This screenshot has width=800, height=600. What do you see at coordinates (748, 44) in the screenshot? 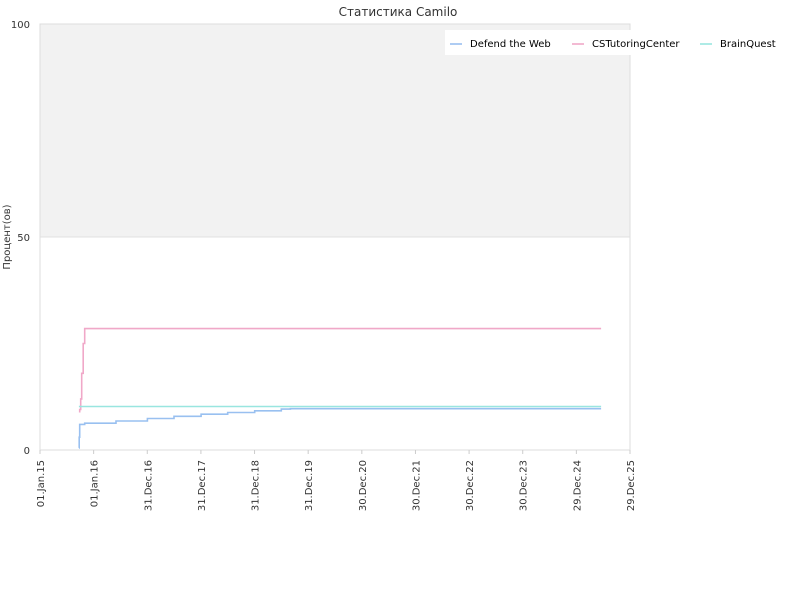
I see `legend-label: BrainQuest` at bounding box center [748, 44].